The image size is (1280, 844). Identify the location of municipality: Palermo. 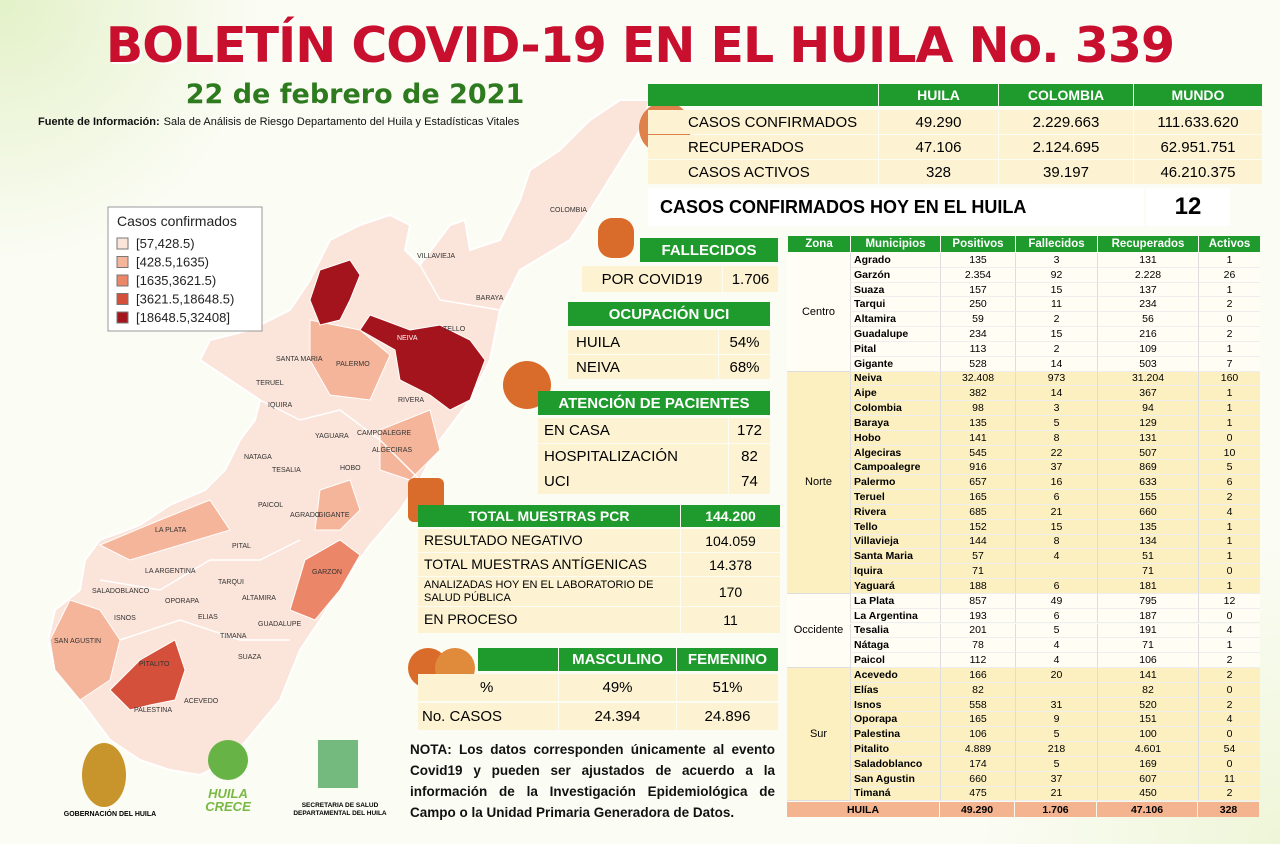
(895, 483).